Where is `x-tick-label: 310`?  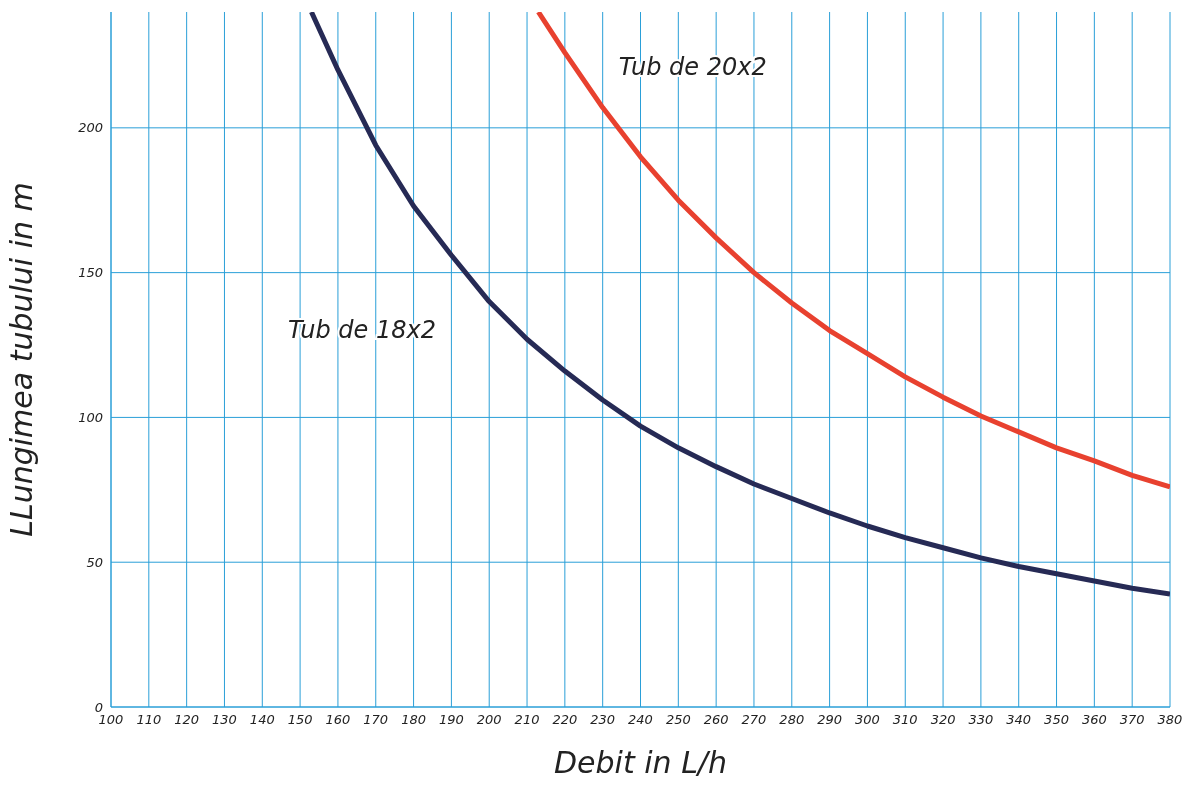 x-tick-label: 310 is located at coordinates (905, 720).